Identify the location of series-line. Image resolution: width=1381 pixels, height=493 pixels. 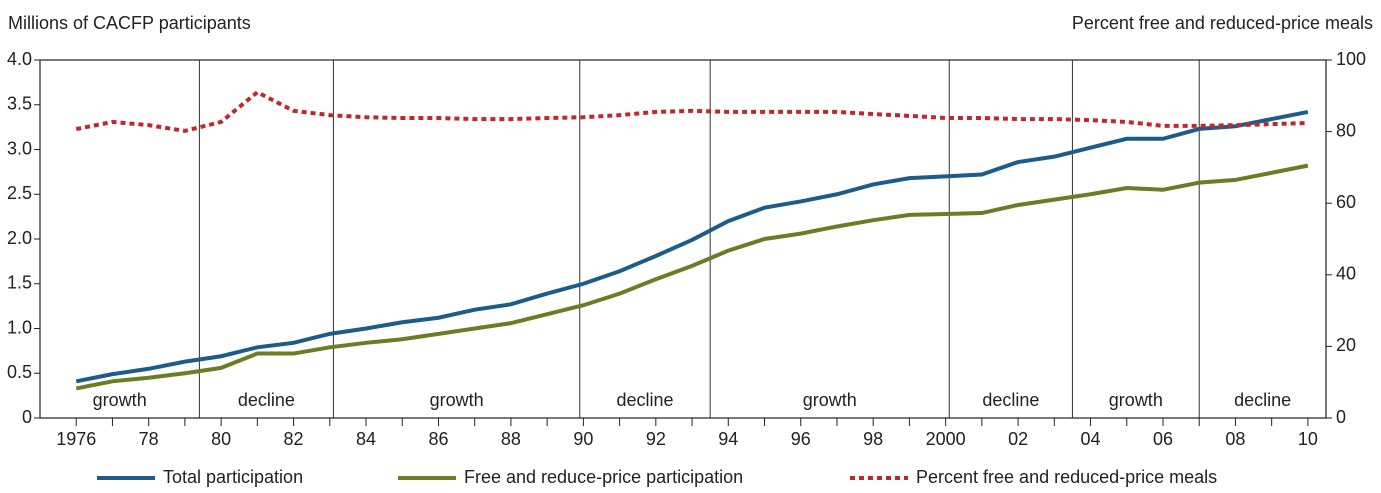
(691, 111).